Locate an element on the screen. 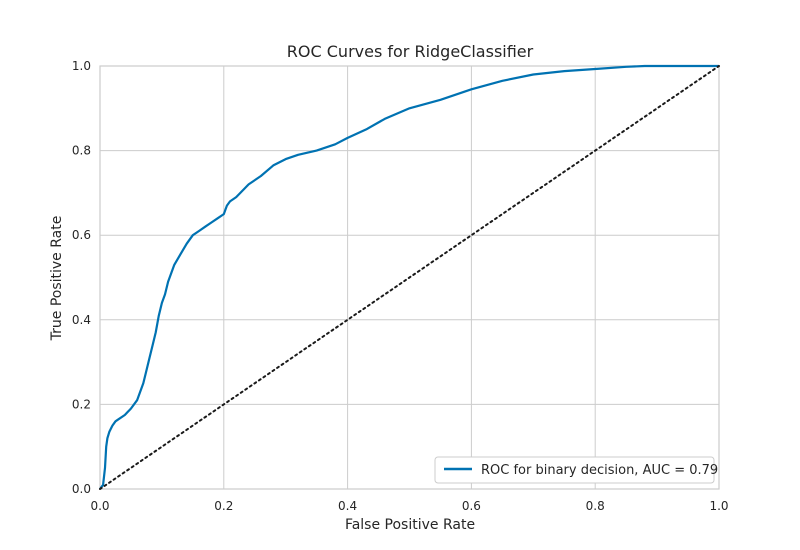 The width and height of the screenshot is (800, 550). y-tick-labels: 0.0 0.2 0.4 0.6 0.8 1.0 is located at coordinates (81, 277).